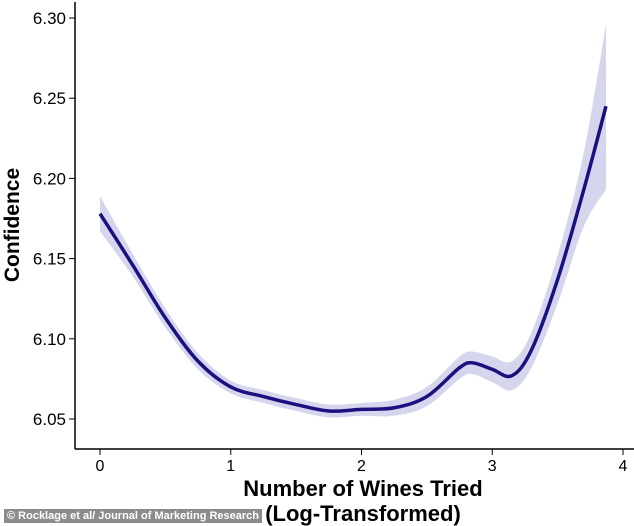 The width and height of the screenshot is (634, 526). What do you see at coordinates (49, 259) in the screenshot?
I see `y-tick-label: 6.15` at bounding box center [49, 259].